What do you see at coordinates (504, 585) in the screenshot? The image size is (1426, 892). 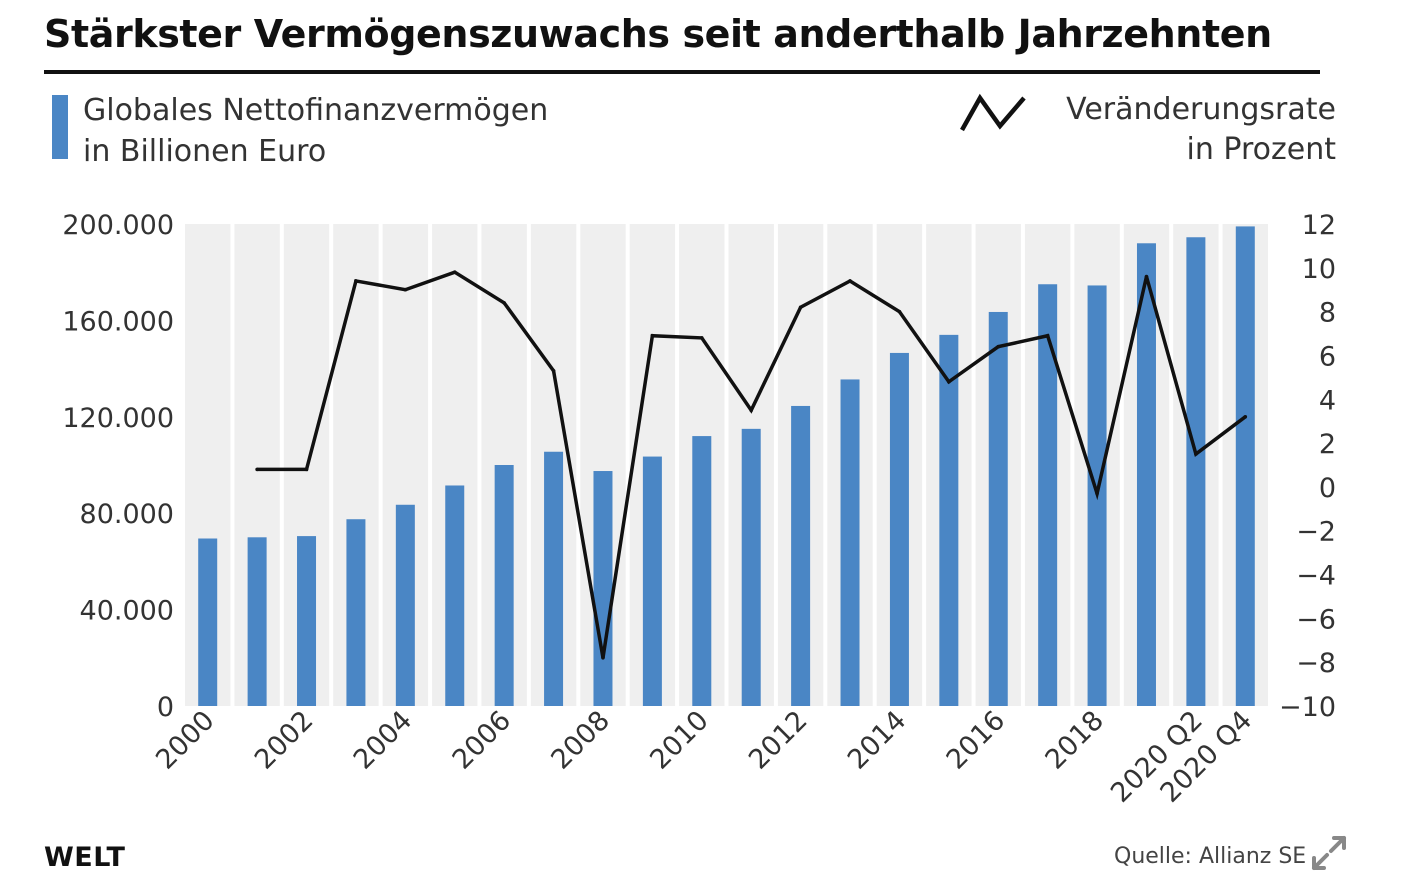 I see `bar-2006` at bounding box center [504, 585].